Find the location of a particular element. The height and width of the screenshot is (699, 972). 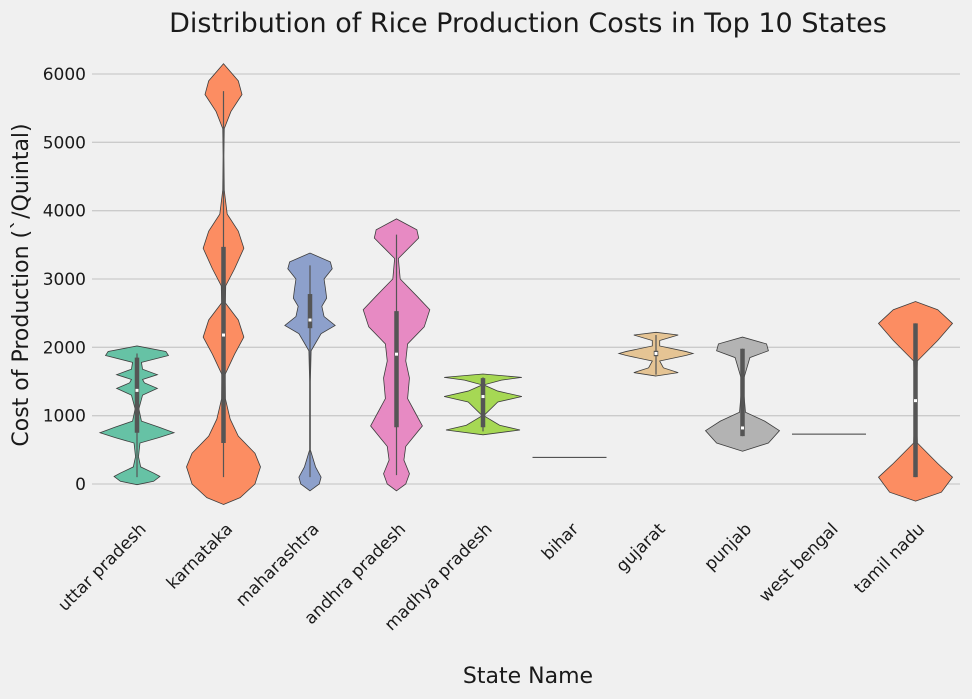

y-tick-label: 0 is located at coordinates (80, 485).